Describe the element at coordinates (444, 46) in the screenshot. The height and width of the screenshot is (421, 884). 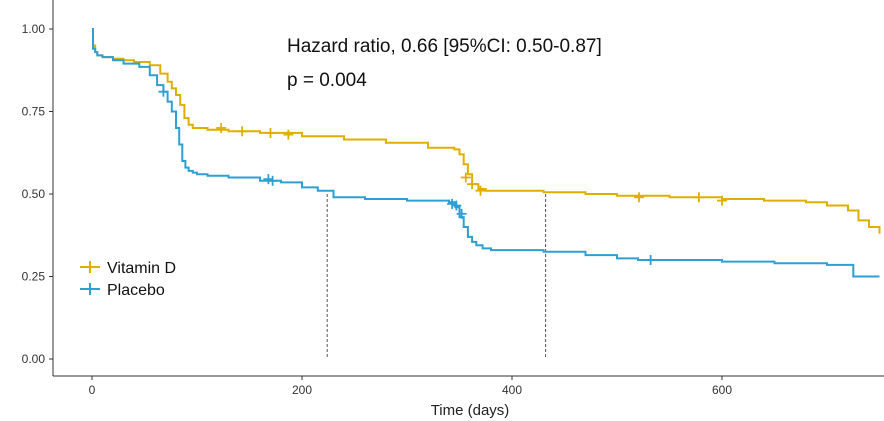
I see `hazard-ratio-annotation: Hazard ratio, 0.66 [95%CI: 0.50-0.87]` at that location.